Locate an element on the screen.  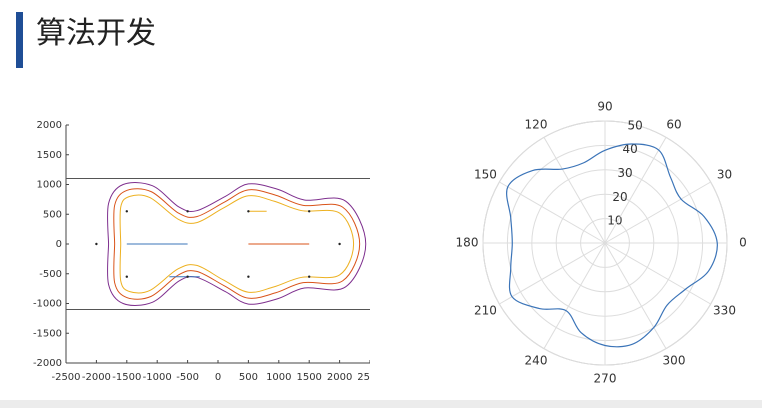
x-tick-label: 500 is located at coordinates (248, 377).